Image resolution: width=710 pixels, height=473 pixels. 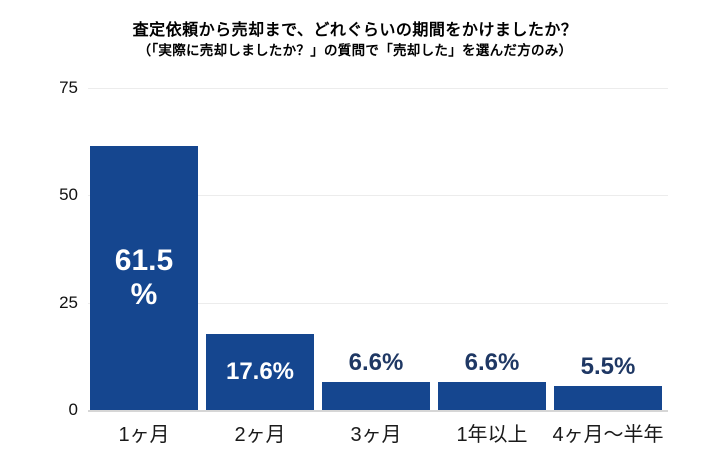 What do you see at coordinates (68, 194) in the screenshot?
I see `y-tick-label-50: 50` at bounding box center [68, 194].